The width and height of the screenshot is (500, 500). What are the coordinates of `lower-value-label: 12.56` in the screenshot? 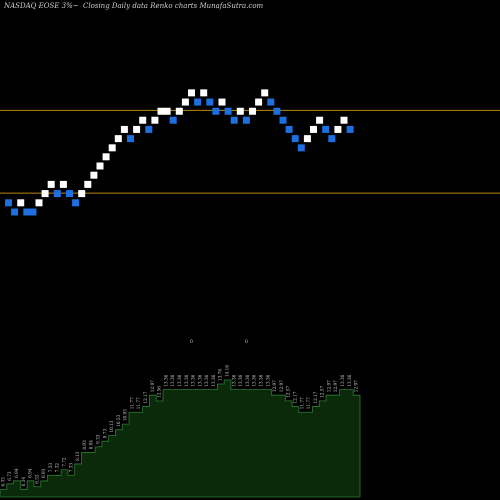 It's located at (159, 392).